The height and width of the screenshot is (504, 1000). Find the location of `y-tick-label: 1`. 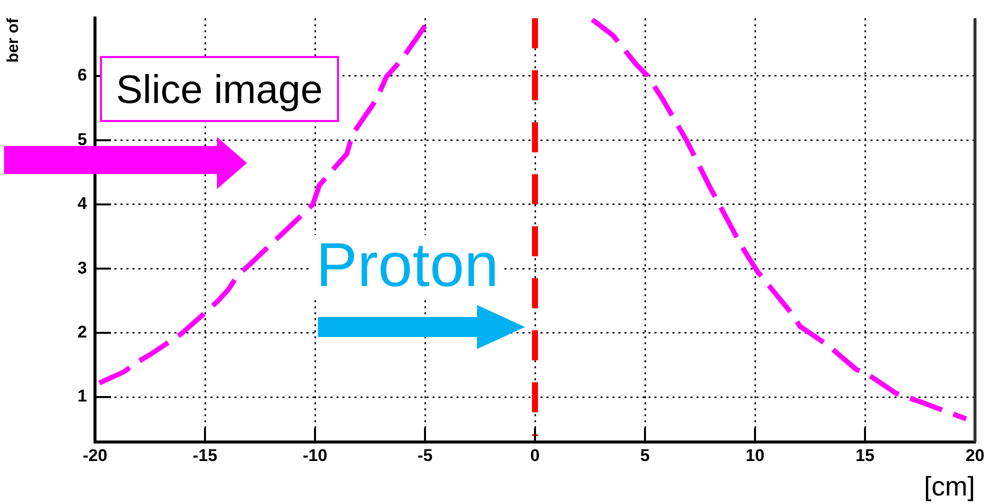

y-tick-label: 1 is located at coordinates (82, 396).